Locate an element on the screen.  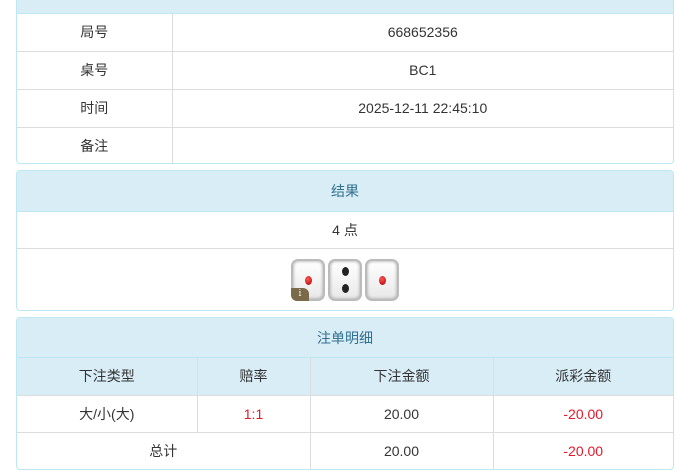
total-label: 总计 is located at coordinates (164, 450).